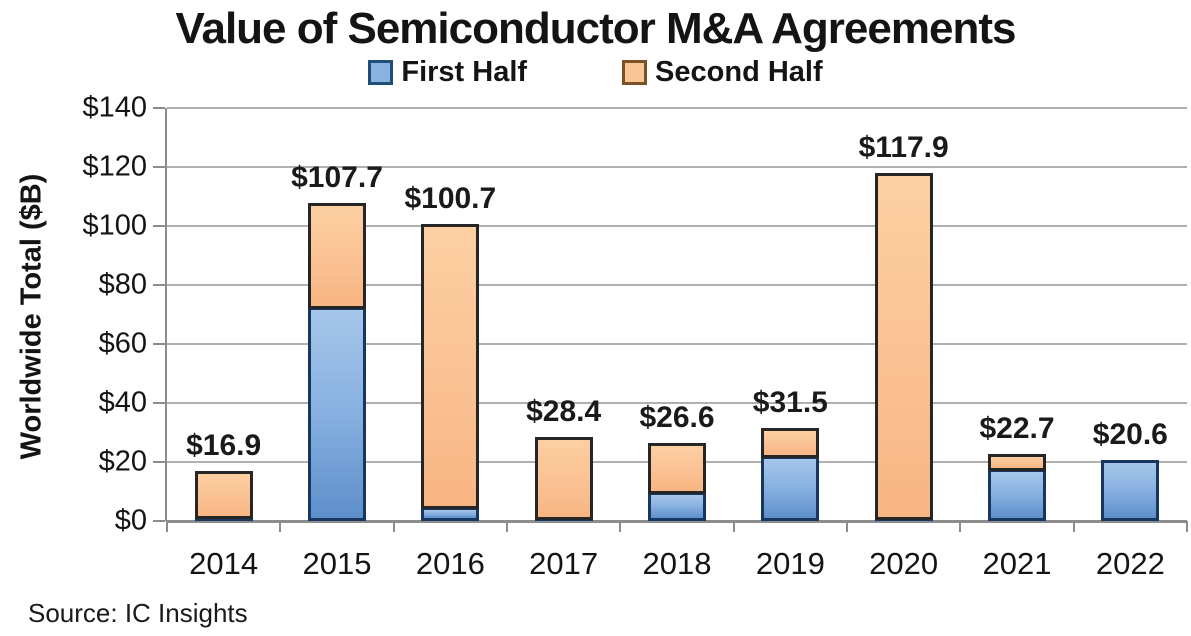 The width and height of the screenshot is (1191, 636). What do you see at coordinates (464, 72) in the screenshot?
I see `legend-label-first-half: First Half` at bounding box center [464, 72].